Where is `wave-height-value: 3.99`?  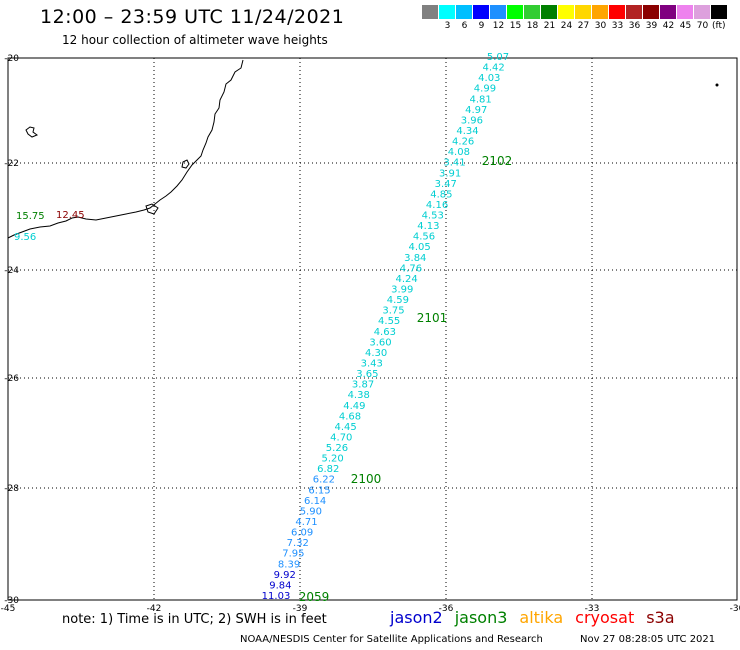
wave-height-value: 3.99 is located at coordinates (402, 290).